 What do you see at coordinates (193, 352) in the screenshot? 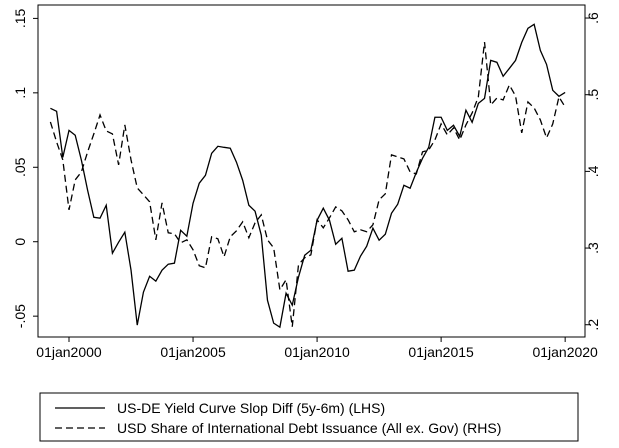
I see `x-tick-label: 01jan2005` at bounding box center [193, 352].